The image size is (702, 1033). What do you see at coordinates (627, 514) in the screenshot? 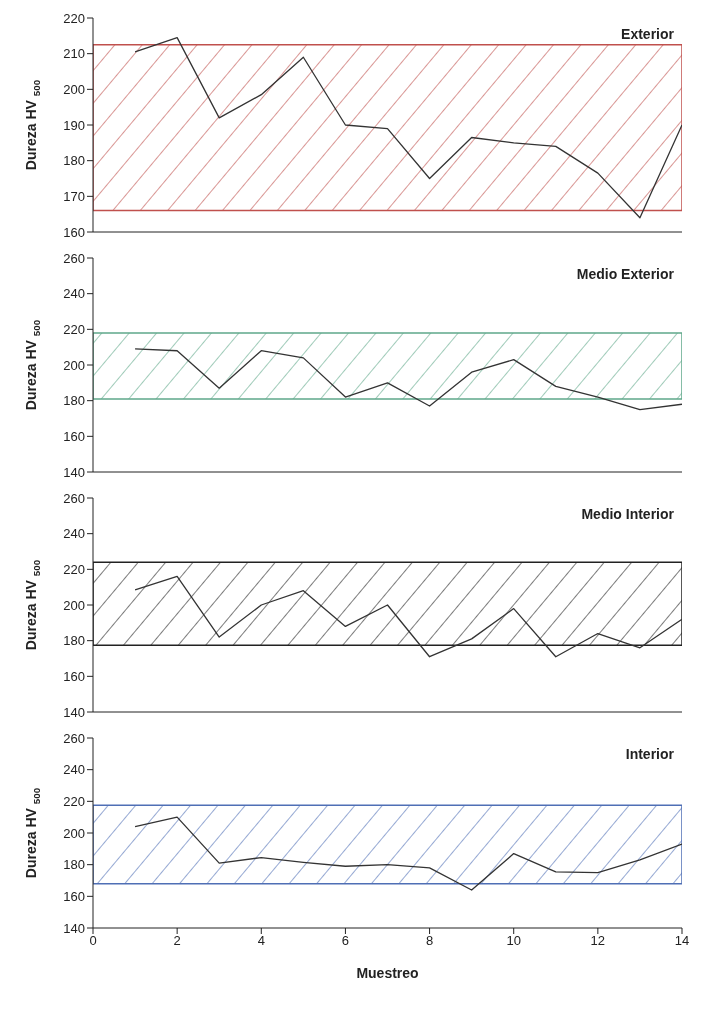
I see `text: Medio Interior` at bounding box center [627, 514].